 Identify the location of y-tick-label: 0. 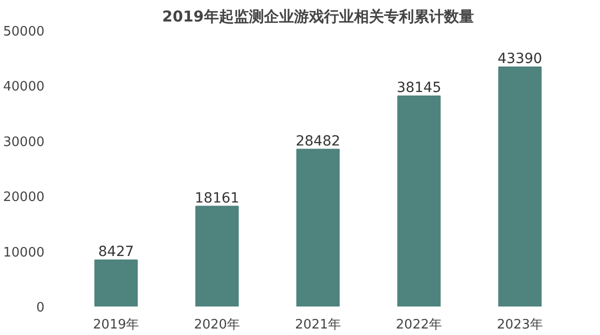
(40, 308).